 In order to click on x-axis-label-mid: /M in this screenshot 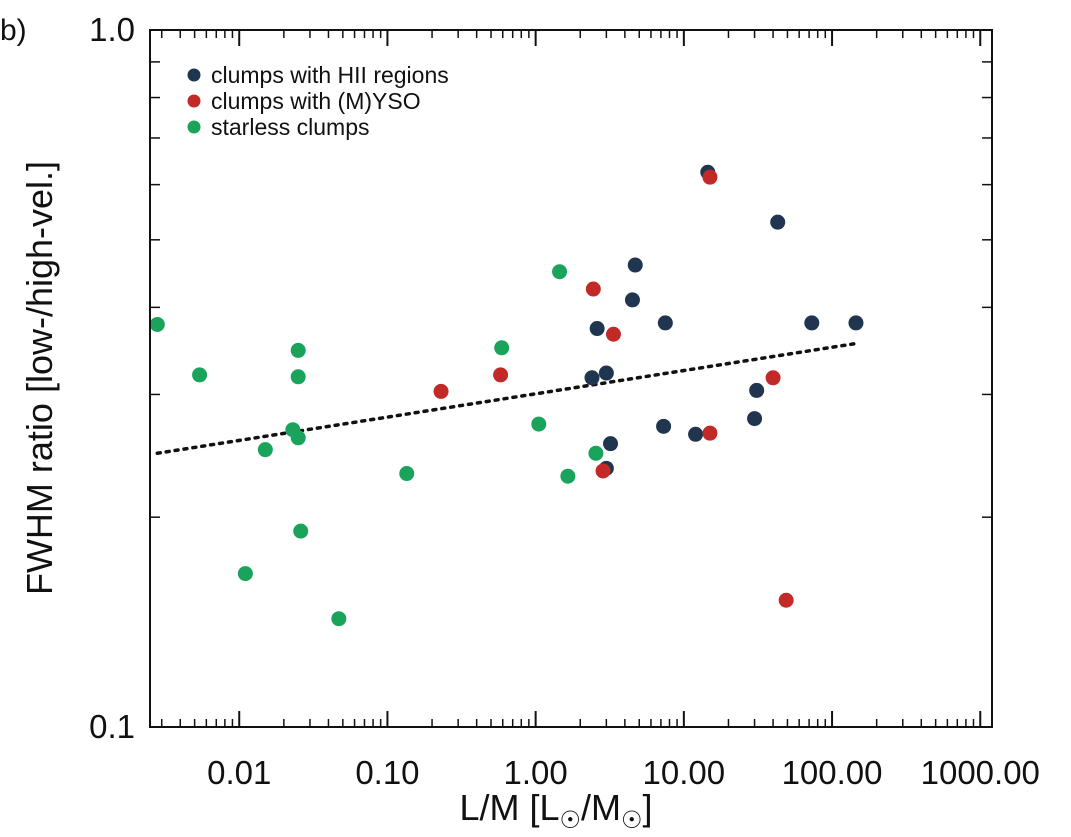, I will do `click(601, 807)`.